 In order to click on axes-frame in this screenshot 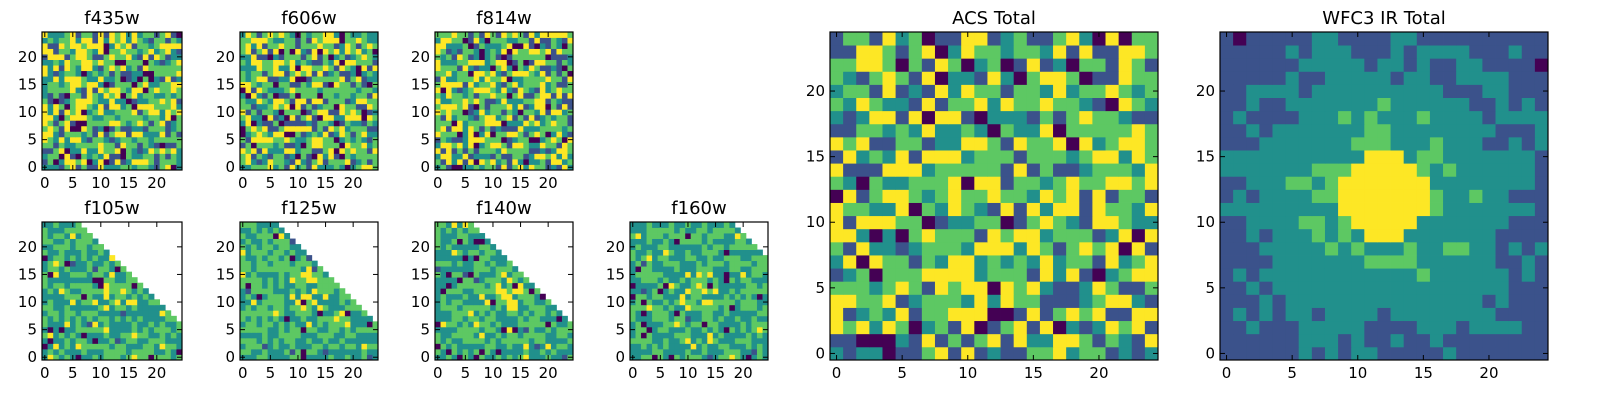, I will do `click(112, 101)`.